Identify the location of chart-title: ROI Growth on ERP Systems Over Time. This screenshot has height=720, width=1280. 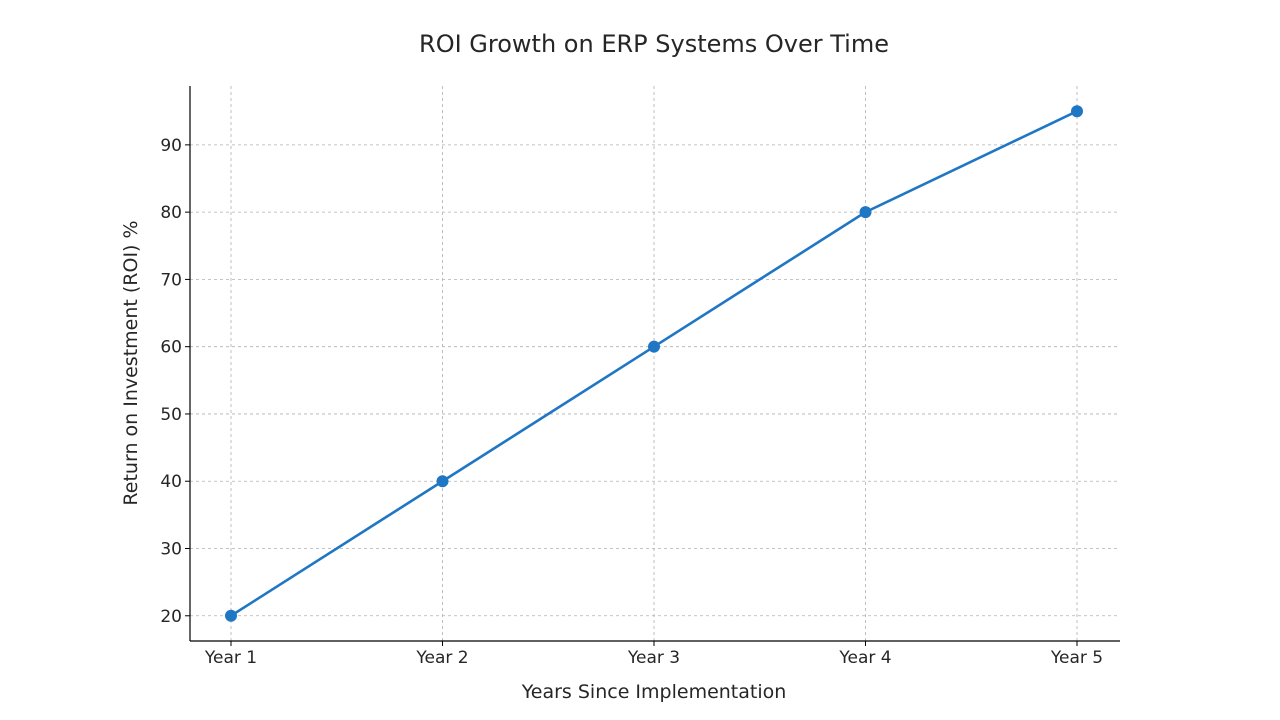
(654, 44).